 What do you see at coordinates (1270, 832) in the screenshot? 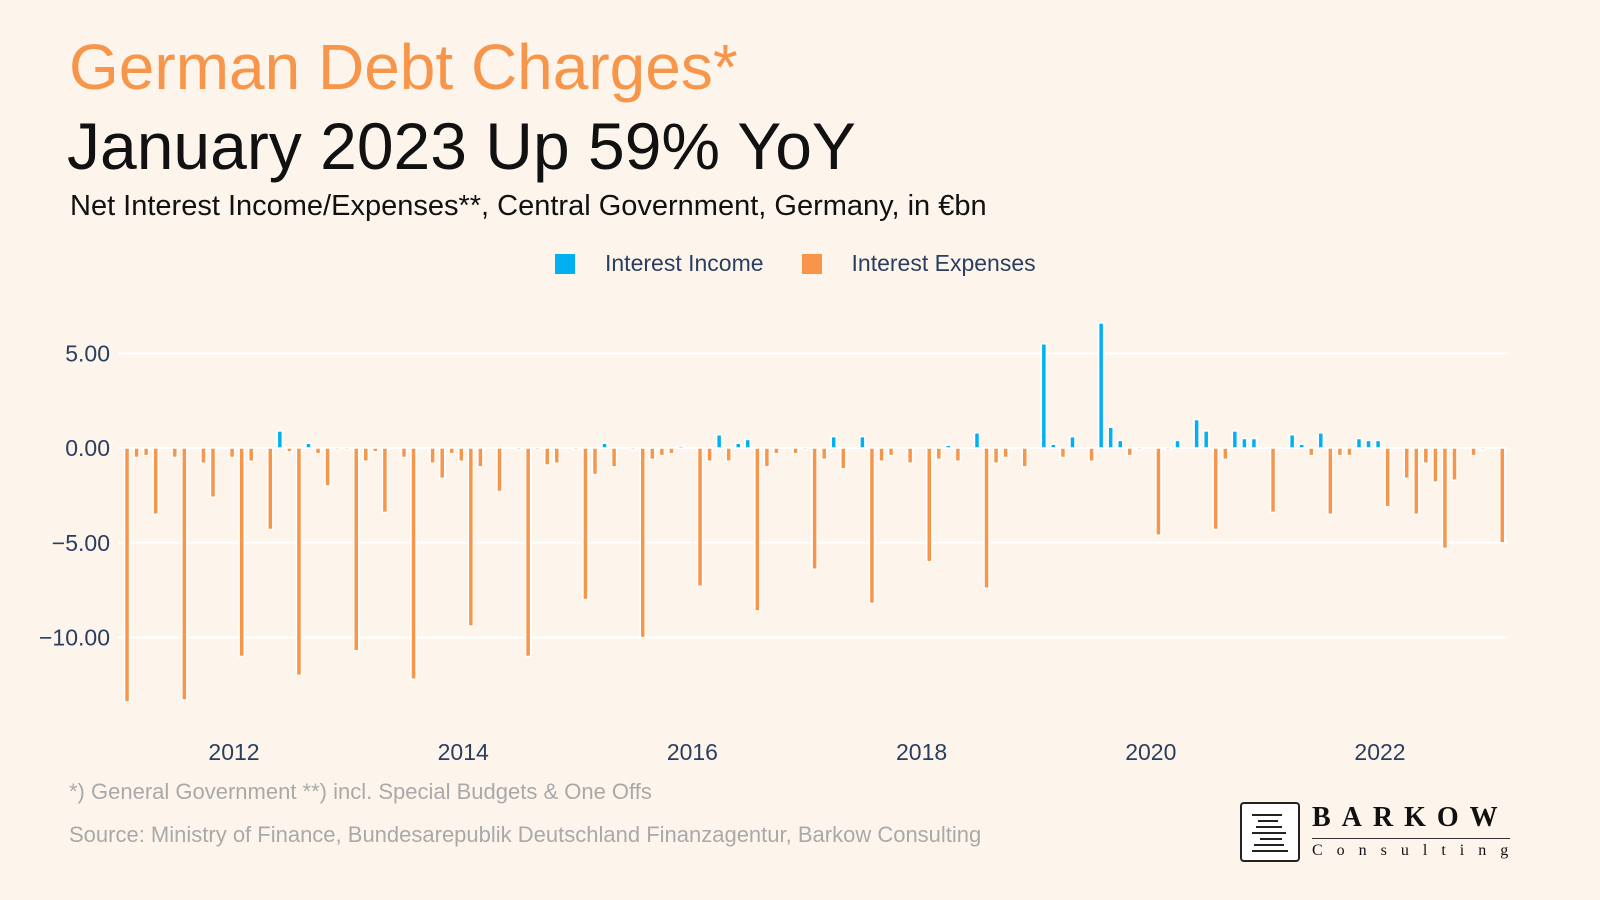
I see `logo-icon` at bounding box center [1270, 832].